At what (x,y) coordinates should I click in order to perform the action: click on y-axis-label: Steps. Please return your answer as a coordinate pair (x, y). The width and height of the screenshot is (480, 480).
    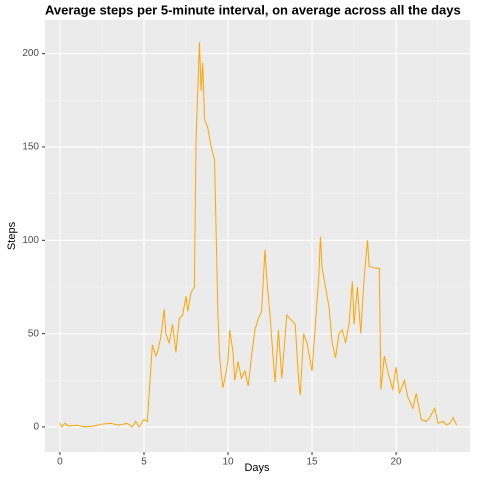
    Looking at the image, I should click on (12, 235).